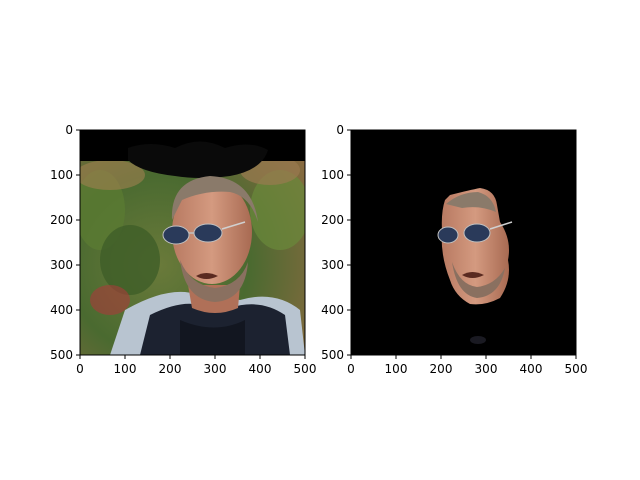  What do you see at coordinates (332, 265) in the screenshot?
I see `right-ytick-label: 300` at bounding box center [332, 265].